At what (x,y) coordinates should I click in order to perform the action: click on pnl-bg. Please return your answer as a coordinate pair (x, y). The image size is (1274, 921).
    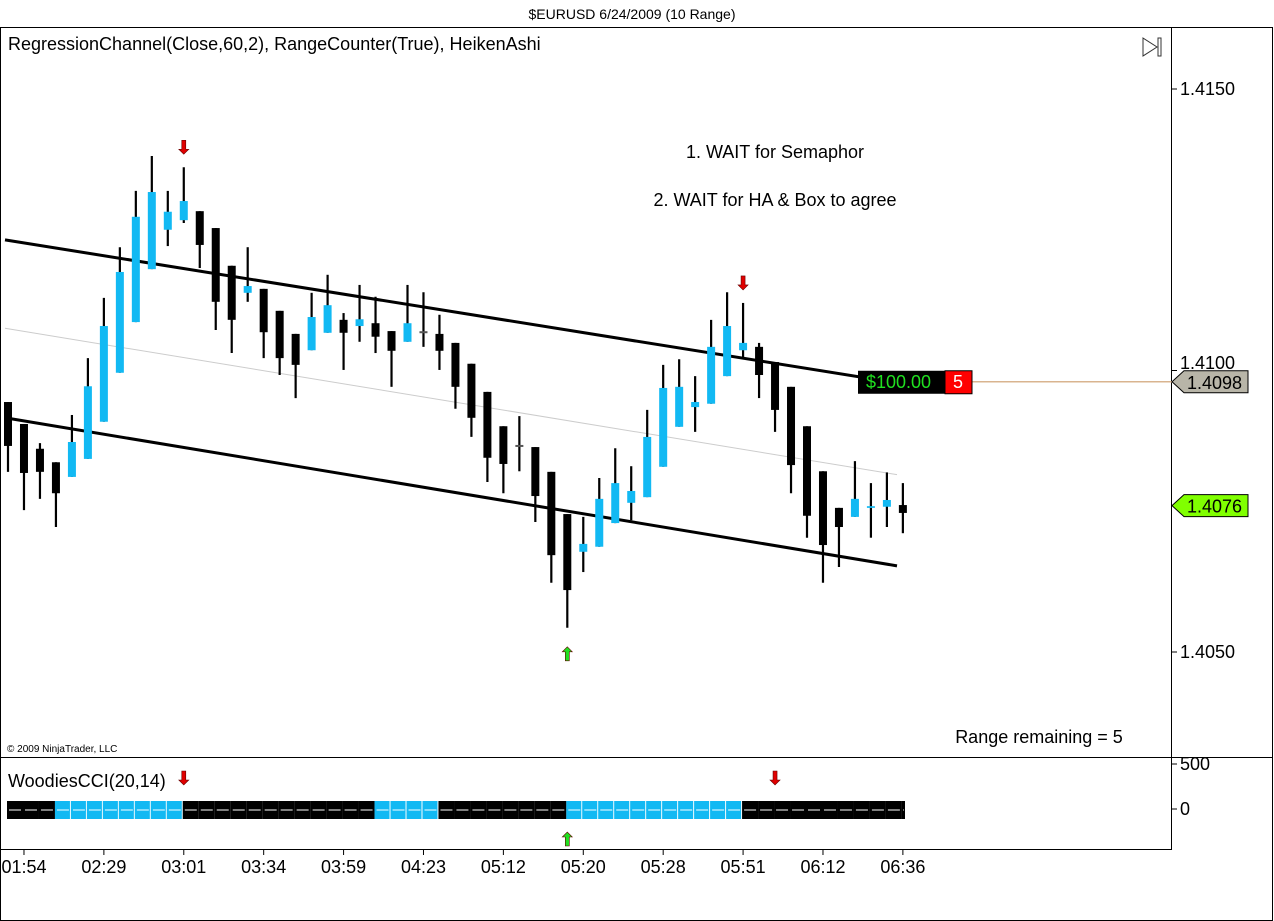
    Looking at the image, I should click on (901, 382).